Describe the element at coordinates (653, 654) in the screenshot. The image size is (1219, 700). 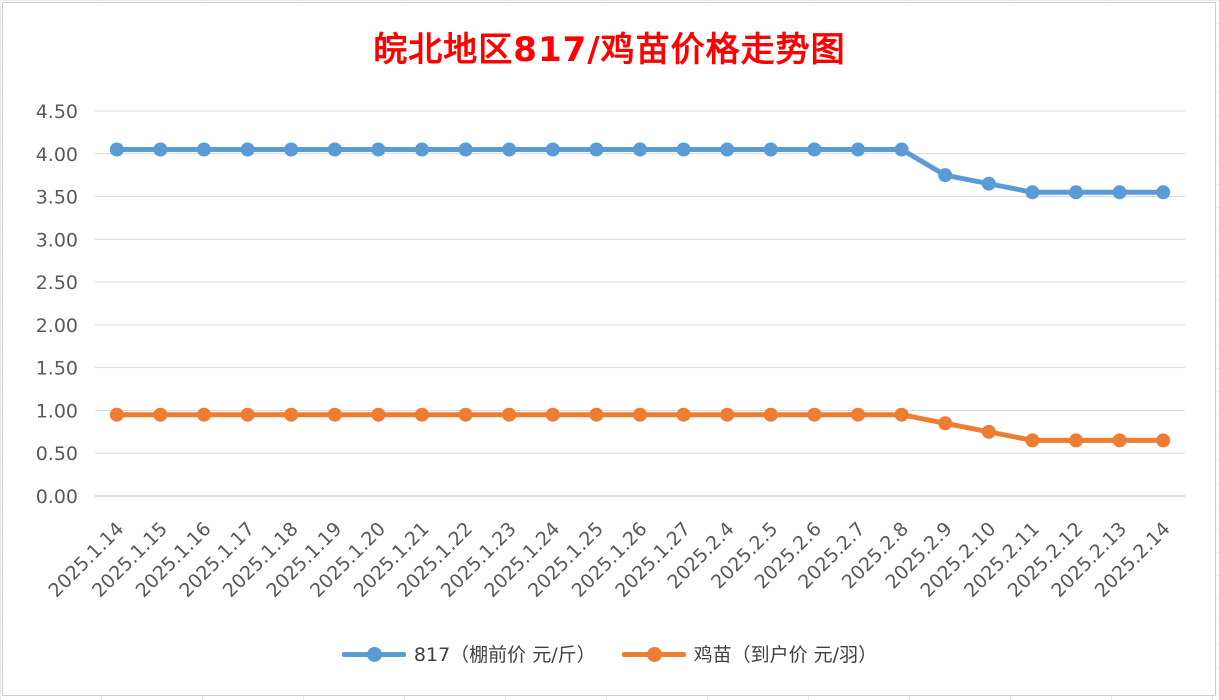
I see `legend-swatch-chick` at that location.